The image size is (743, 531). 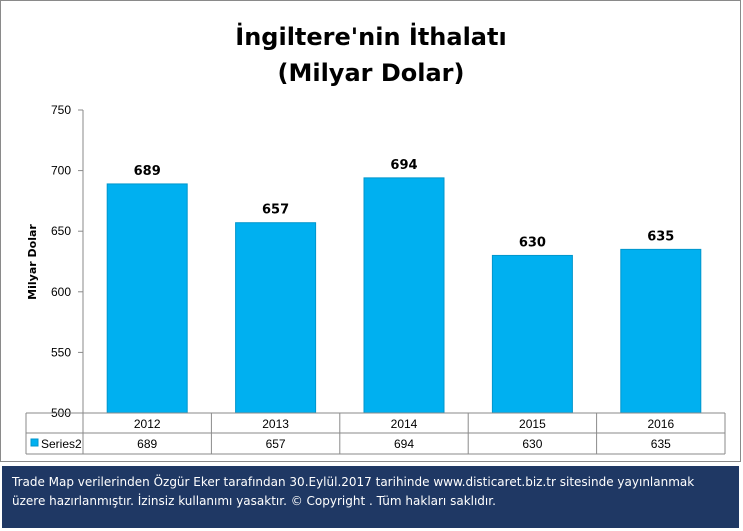 What do you see at coordinates (371, 73) in the screenshot?
I see `chart-title-line: (Milyar Dolar)` at bounding box center [371, 73].